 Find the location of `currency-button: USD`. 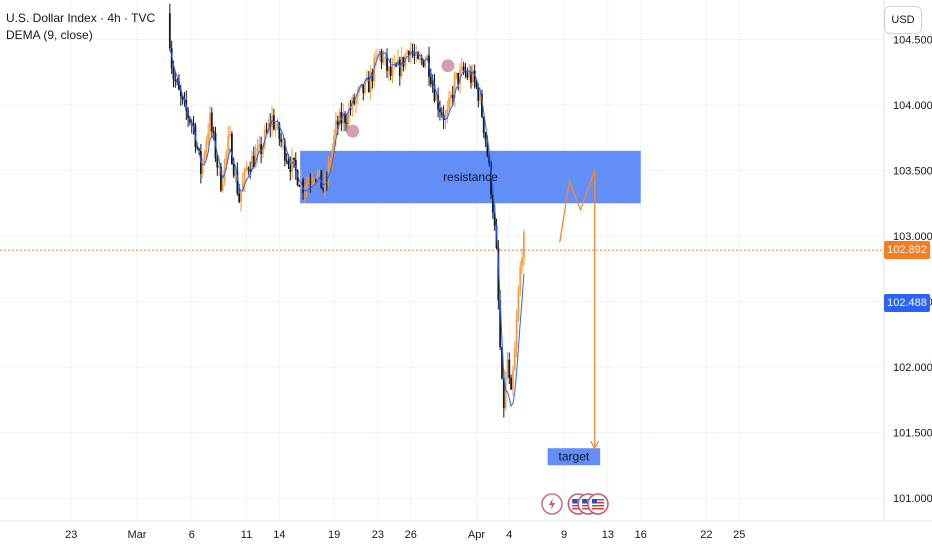

currency-button: USD is located at coordinates (903, 20).